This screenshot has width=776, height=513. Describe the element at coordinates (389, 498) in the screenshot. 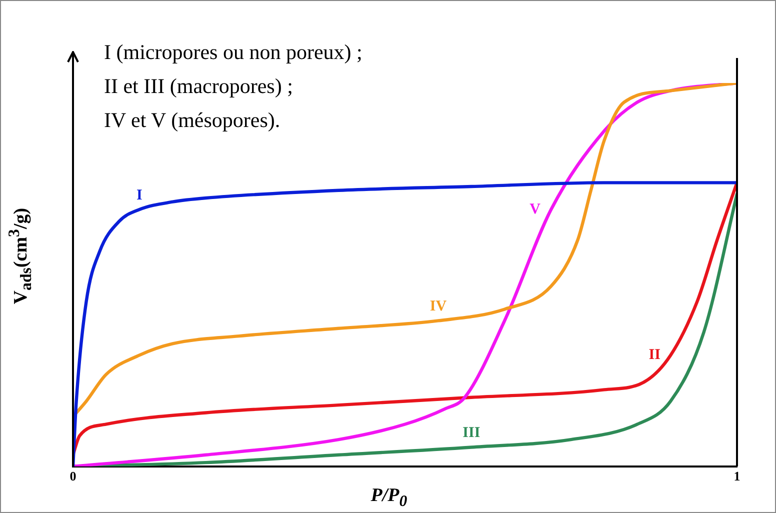

I see `x-axis-title: P/P$_{0}$` at that location.